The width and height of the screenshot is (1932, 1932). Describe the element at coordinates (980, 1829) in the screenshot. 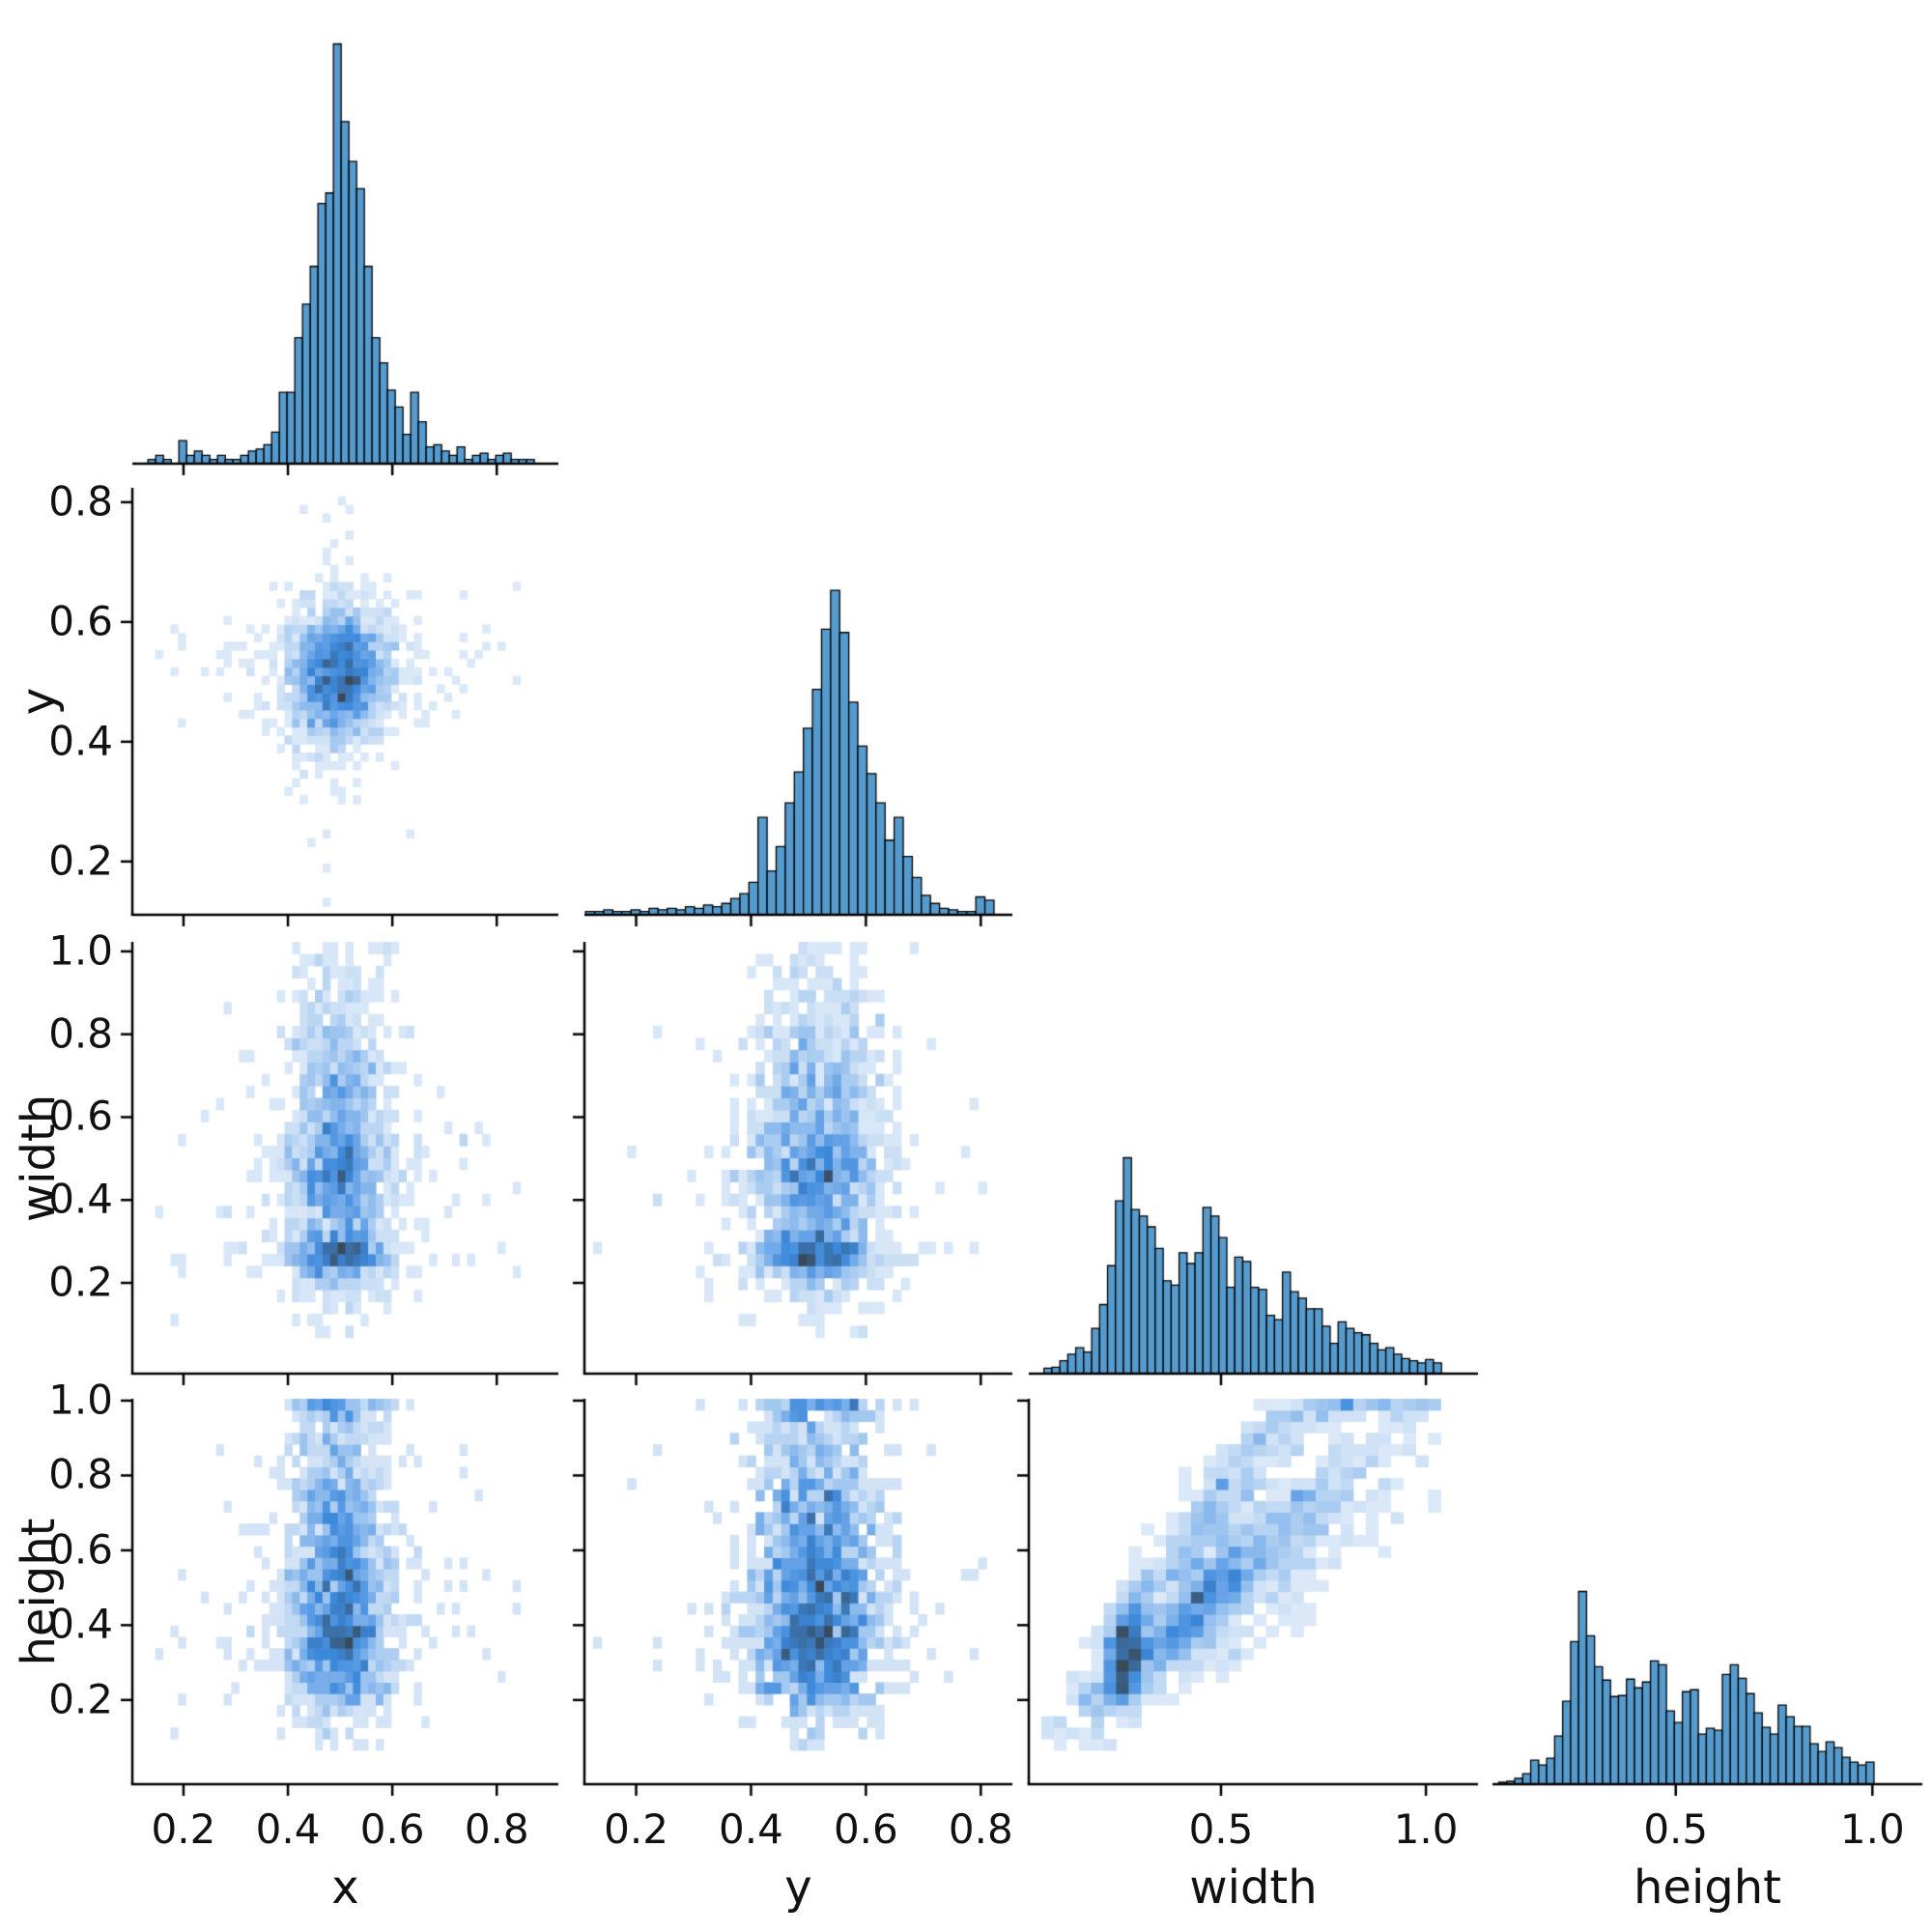

I see `x-tick-label-y: 0.8` at that location.